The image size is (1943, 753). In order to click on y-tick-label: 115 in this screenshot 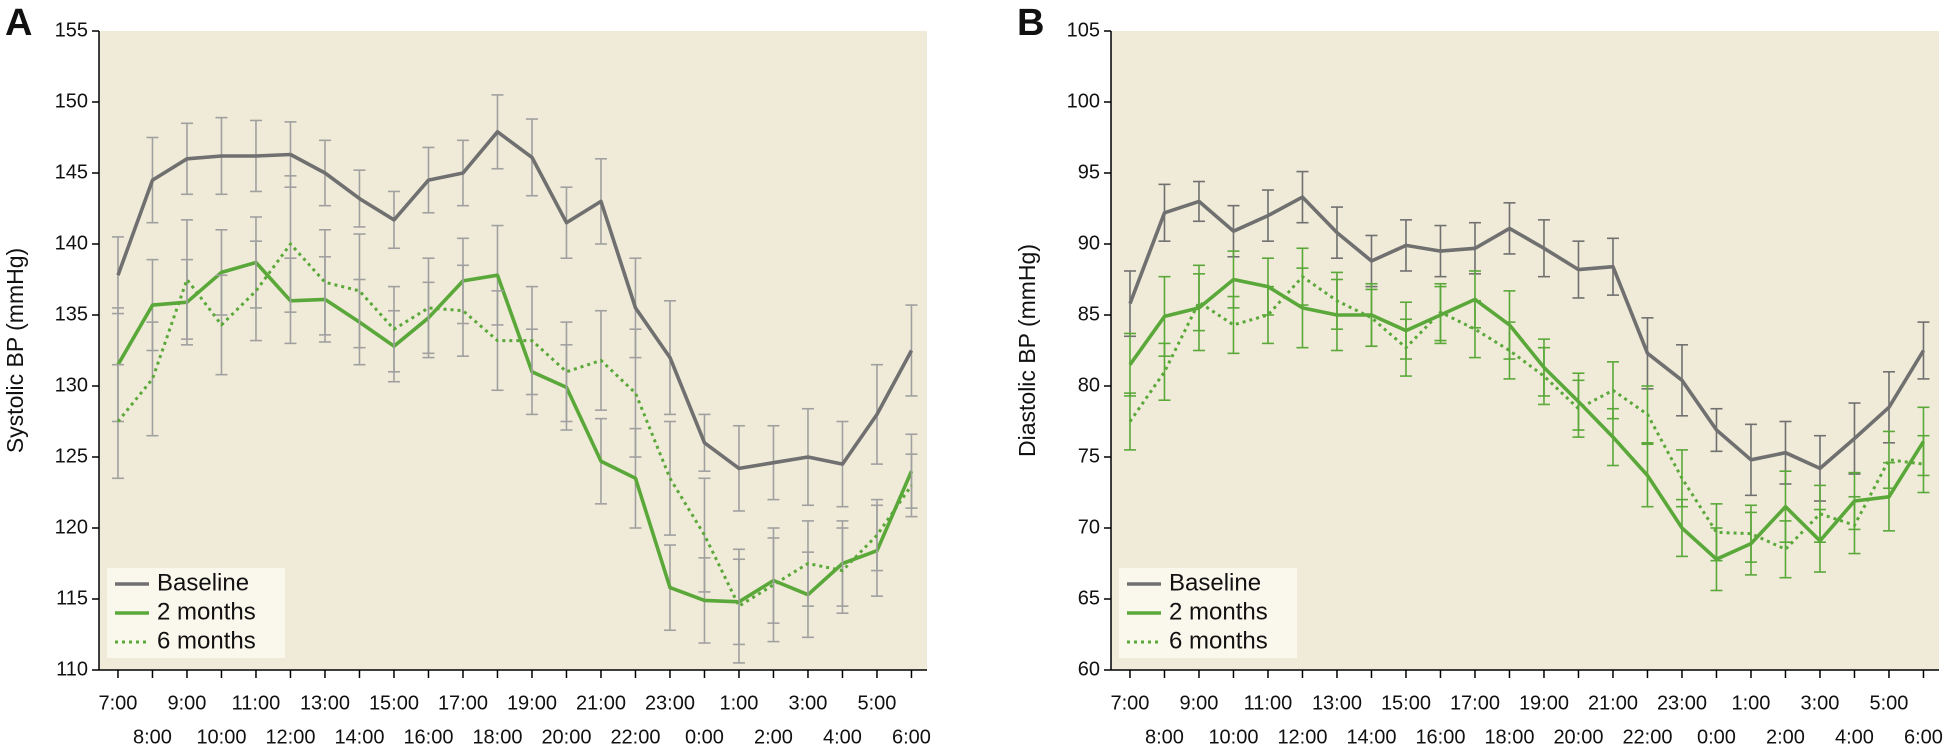, I will do `click(72, 598)`.